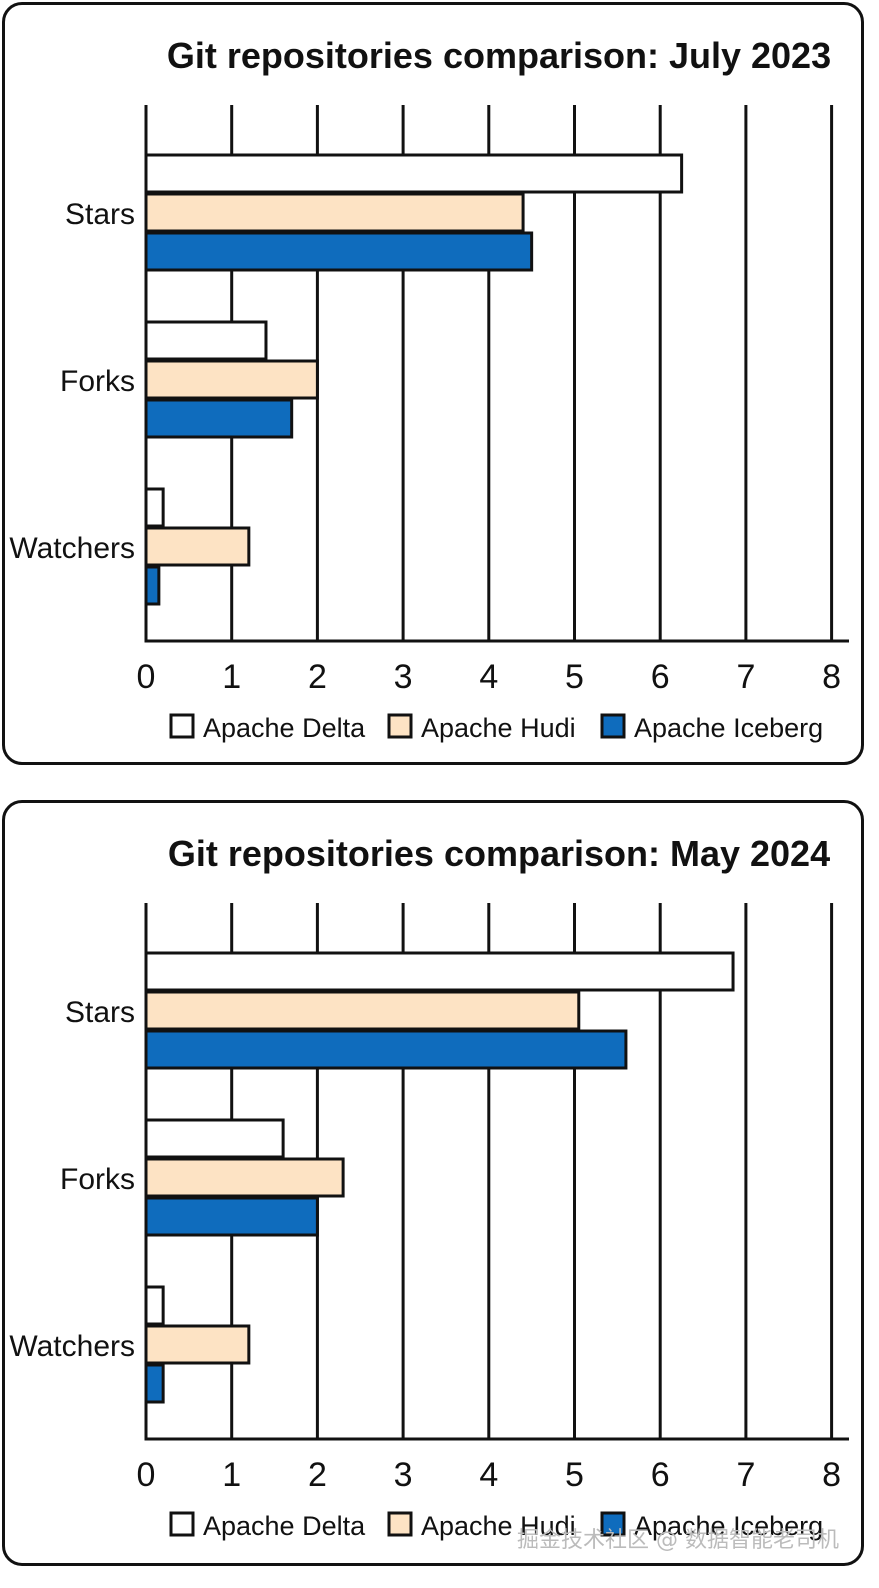 Image resolution: width=879 pixels, height=1588 pixels. I want to click on chart-title: Git repositories comparison: May 2024, so click(499, 853).